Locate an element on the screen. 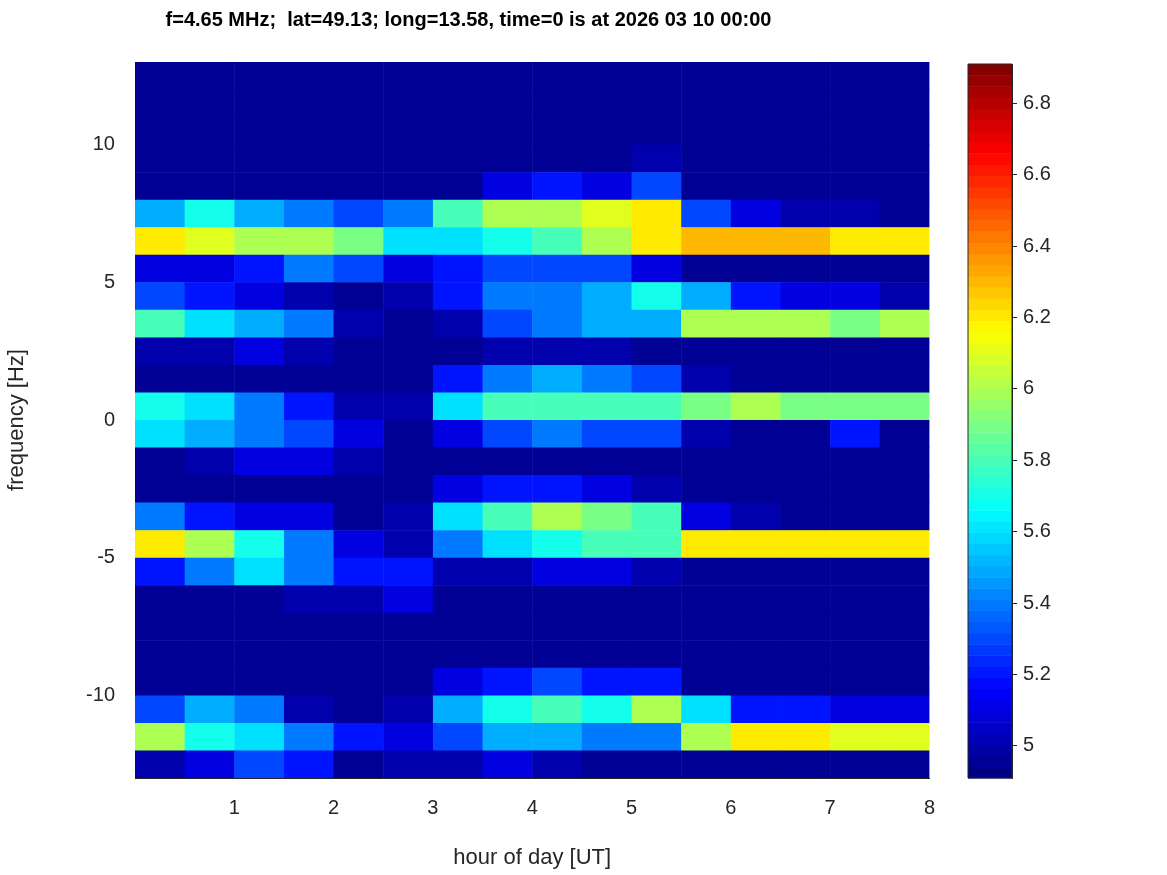 The width and height of the screenshot is (1167, 875). x-tick-label: 8 is located at coordinates (929, 806).